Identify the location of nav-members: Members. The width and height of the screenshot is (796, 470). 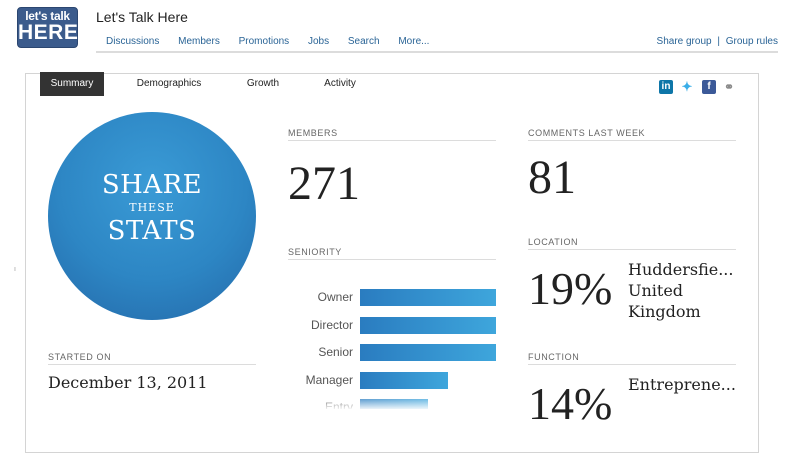
(199, 41).